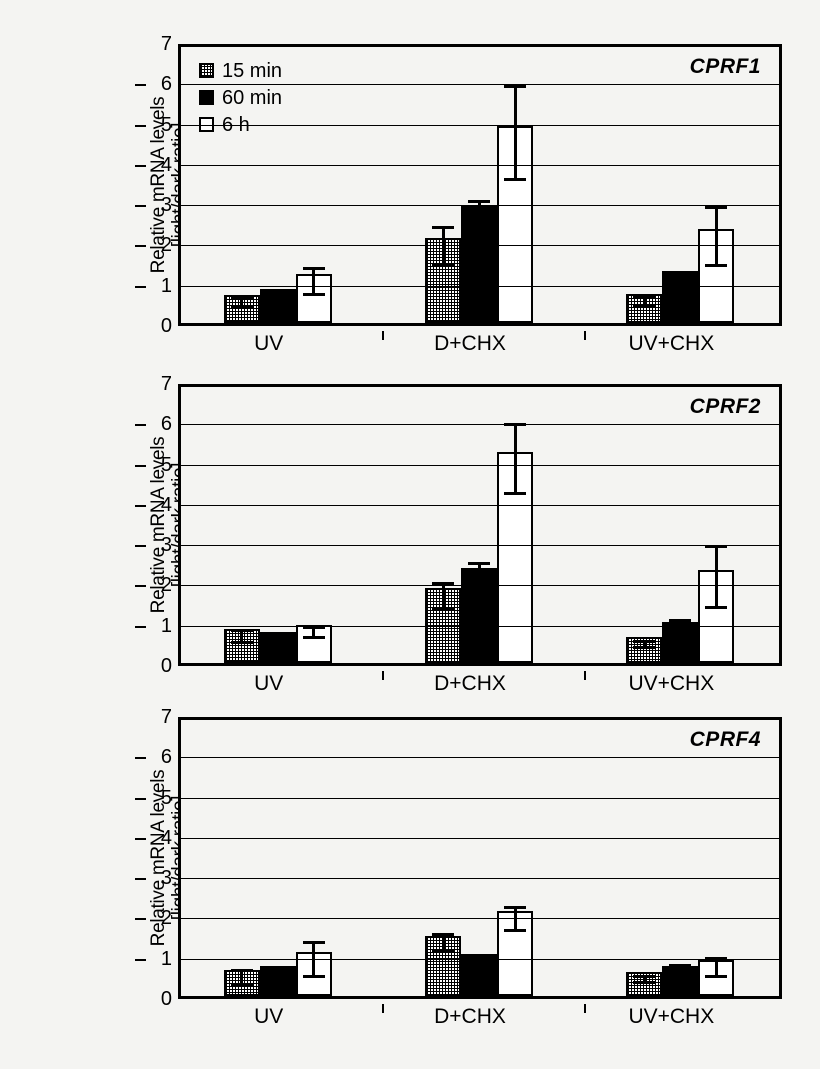 The height and width of the screenshot is (1069, 820). Describe the element at coordinates (166, 837) in the screenshot. I see `y-tick-label: 4` at that location.